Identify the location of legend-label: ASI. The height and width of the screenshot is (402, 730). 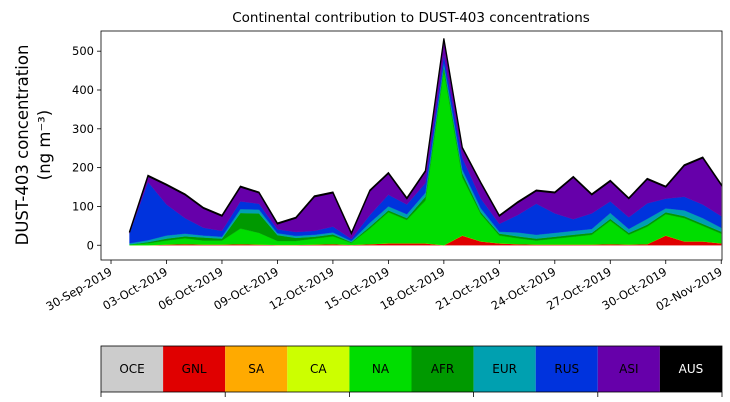
(628, 369).